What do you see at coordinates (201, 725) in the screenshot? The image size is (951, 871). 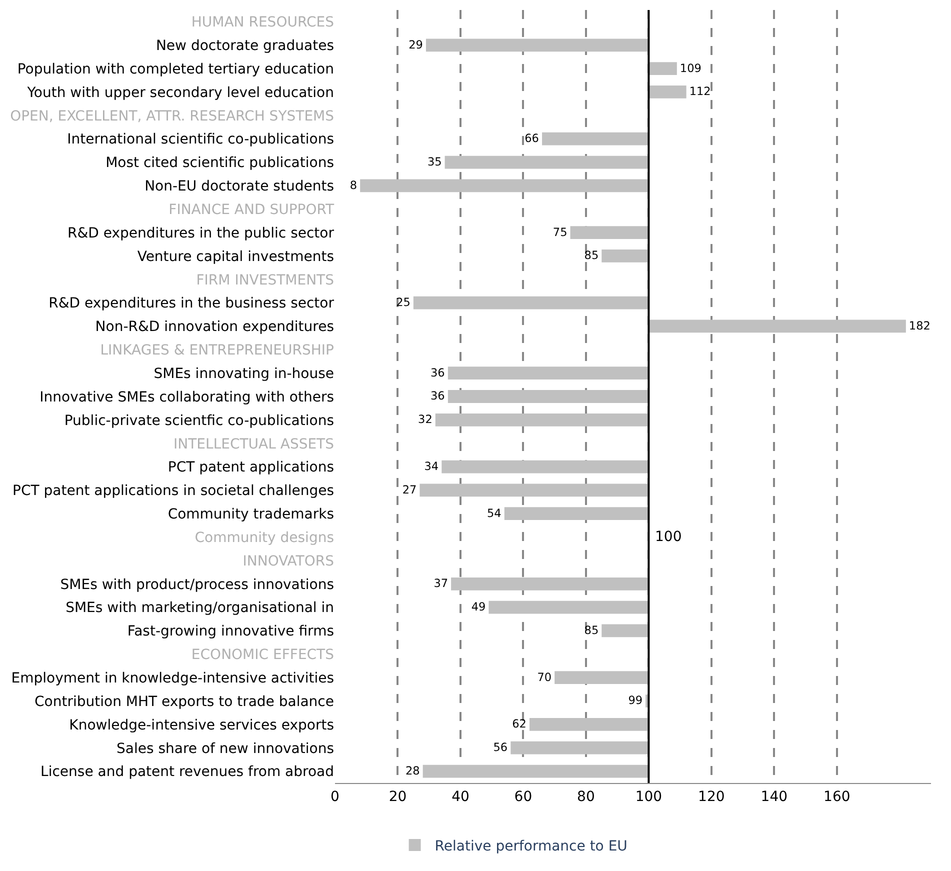 I see `y-tick-label: Knowledge-intensive services exports` at bounding box center [201, 725].